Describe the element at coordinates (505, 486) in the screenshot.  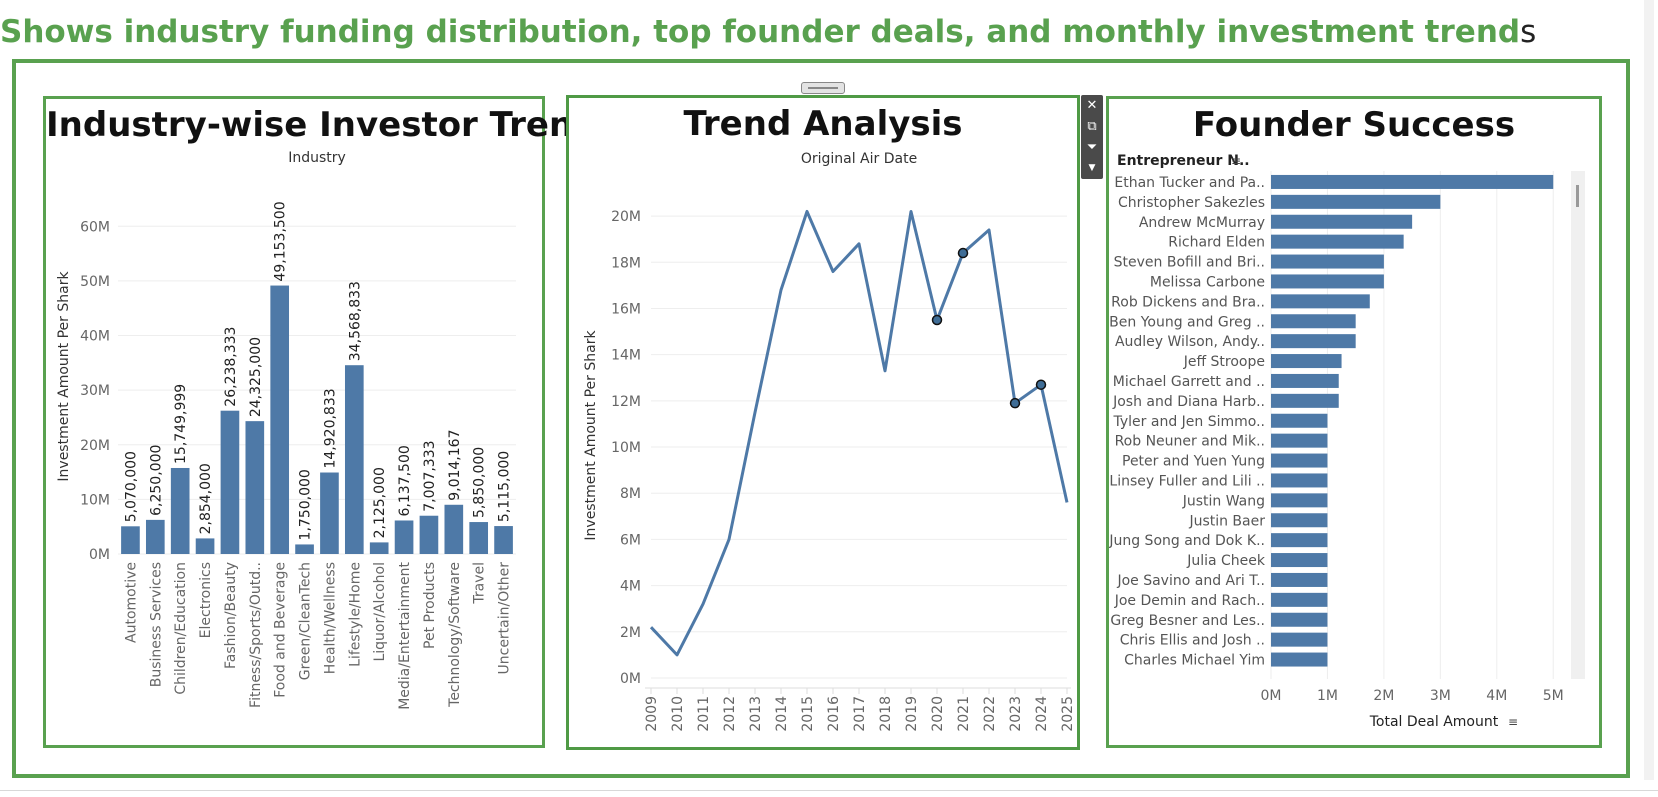
I see `industry-bar-label: 5,115,000` at that location.